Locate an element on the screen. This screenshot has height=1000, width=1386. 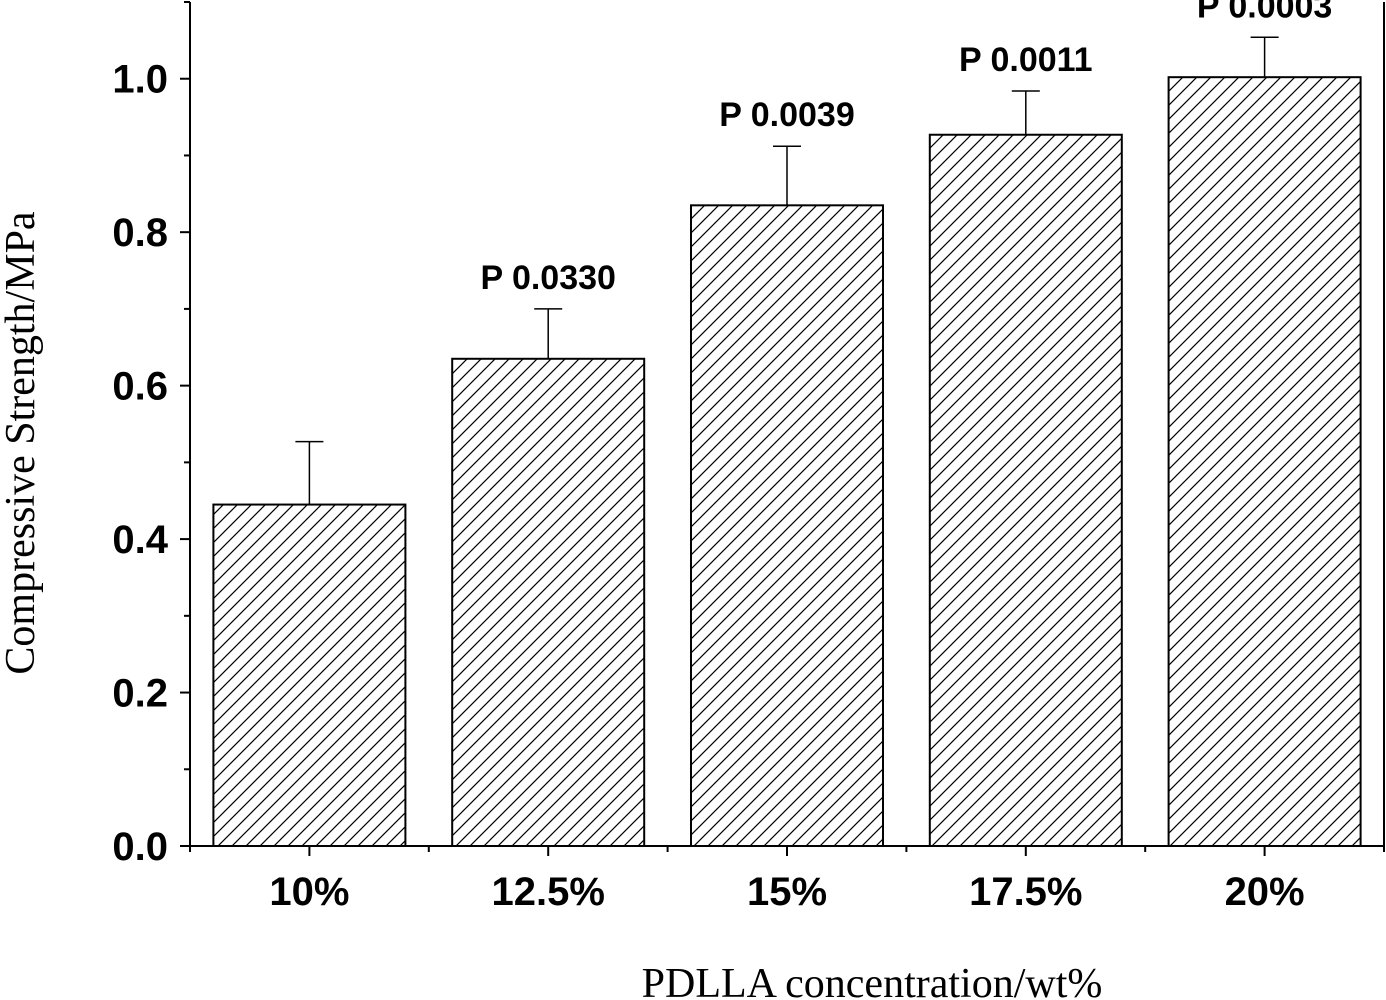
x-tick-label: 12.5% is located at coordinates (547, 892).